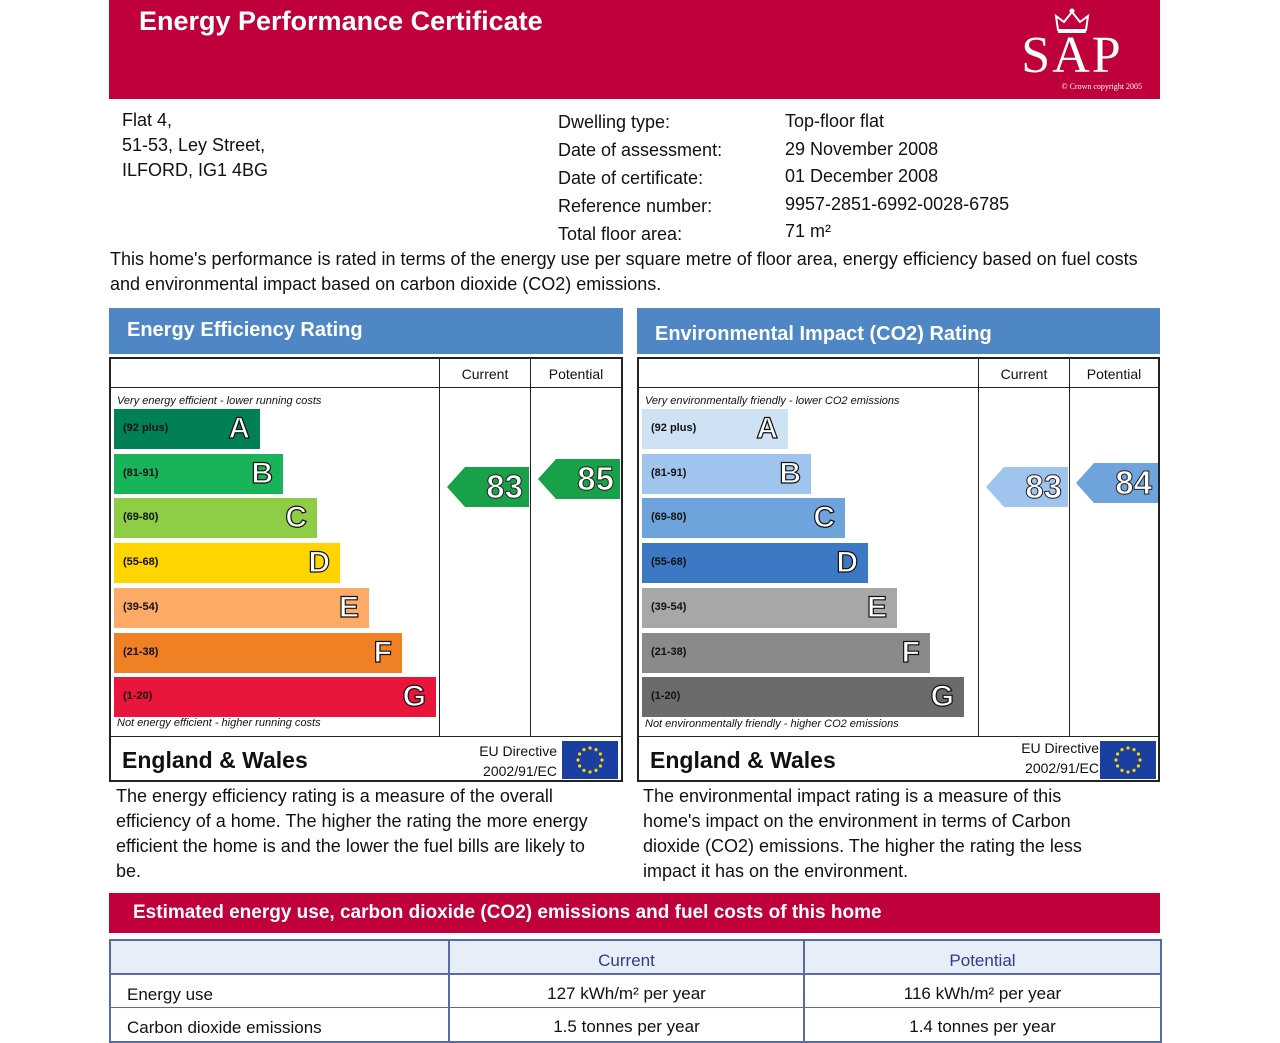 This screenshot has width=1280, height=1043. What do you see at coordinates (769, 607) in the screenshot?
I see `env-band-e: (39-54) E` at bounding box center [769, 607].